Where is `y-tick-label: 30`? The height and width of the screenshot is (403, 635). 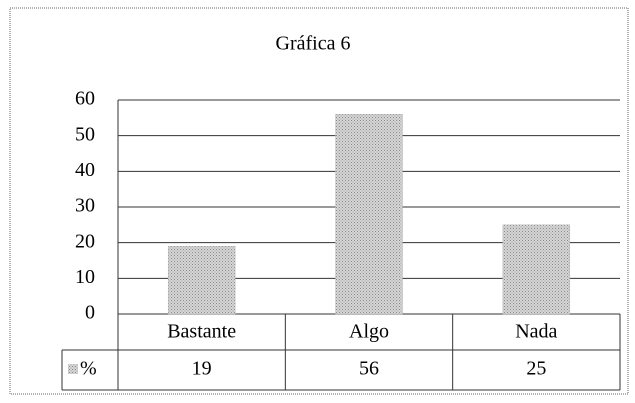
y-tick-label: 30 is located at coordinates (85, 206).